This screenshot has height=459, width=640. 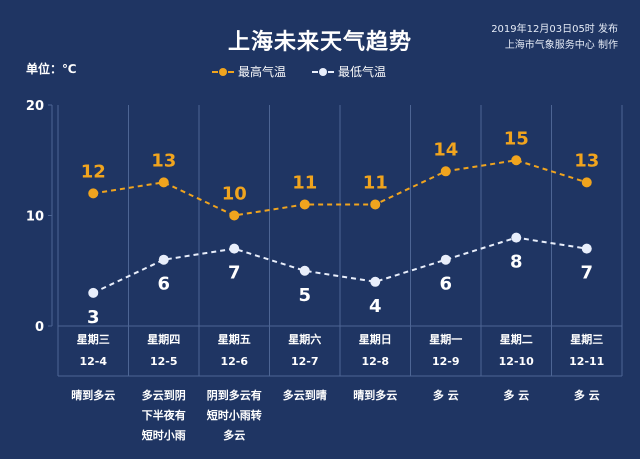 What do you see at coordinates (323, 72) in the screenshot?
I see `legend-marker-low` at bounding box center [323, 72].